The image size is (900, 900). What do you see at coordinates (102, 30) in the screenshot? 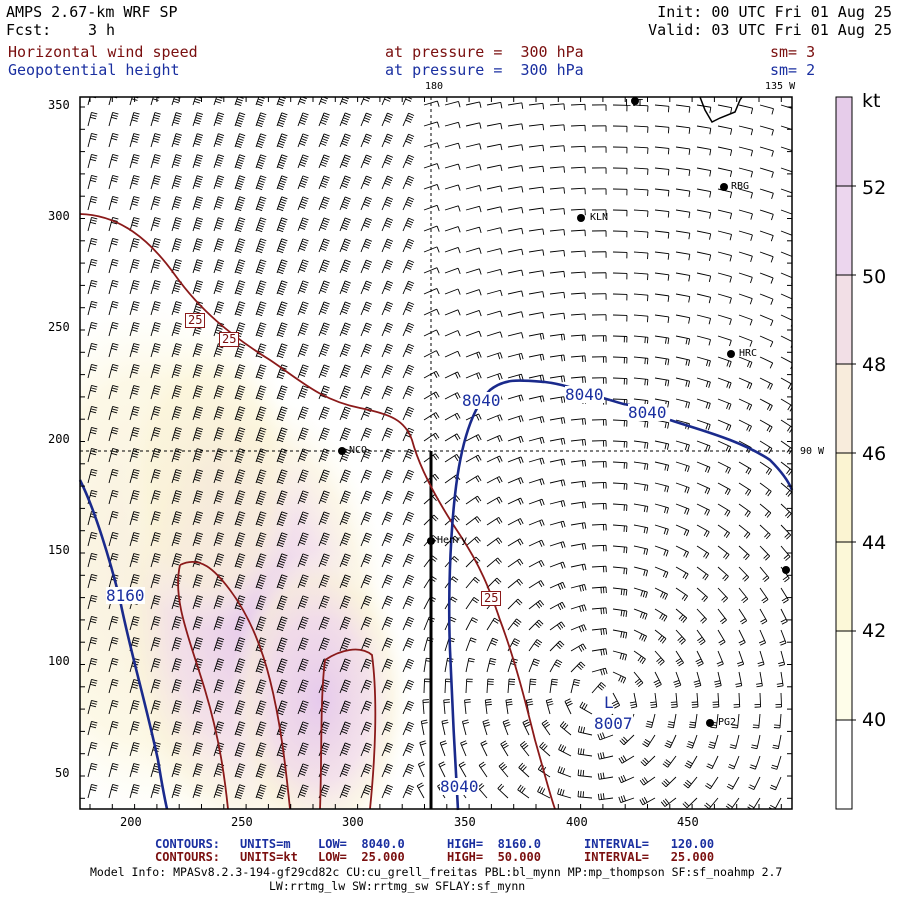
I see `forecast-hour: 3 h` at bounding box center [102, 30].